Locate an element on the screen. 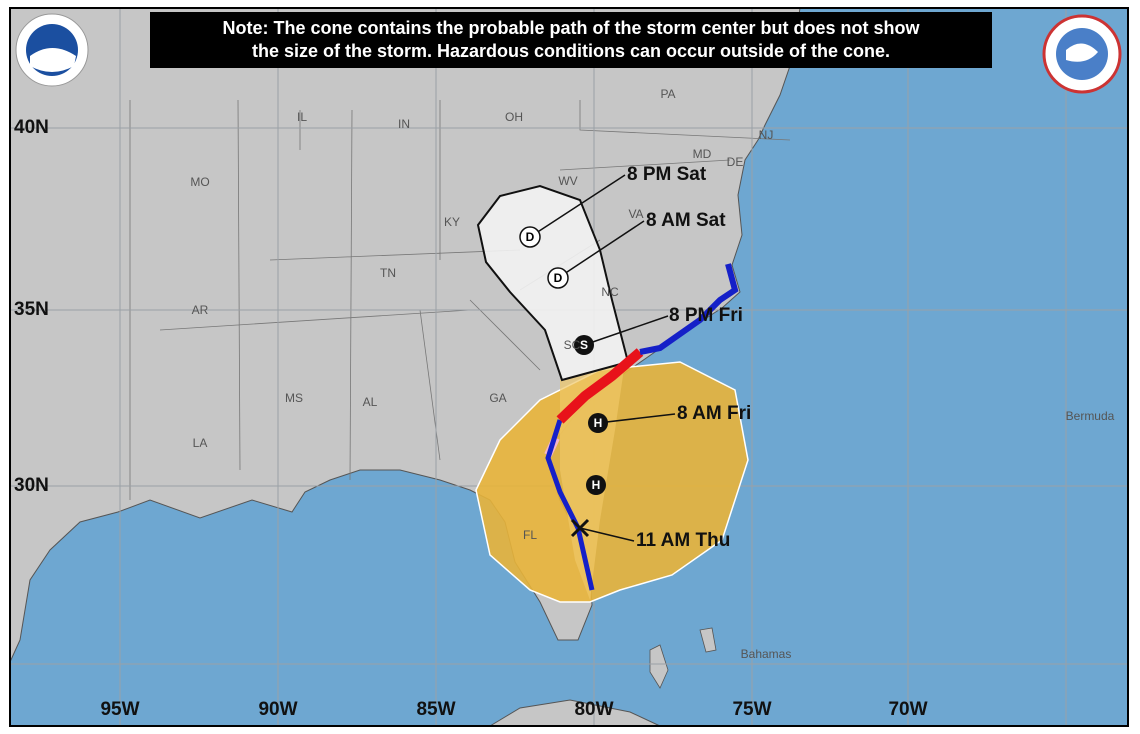  forecast-label: 8 PM Sat is located at coordinates (667, 174).